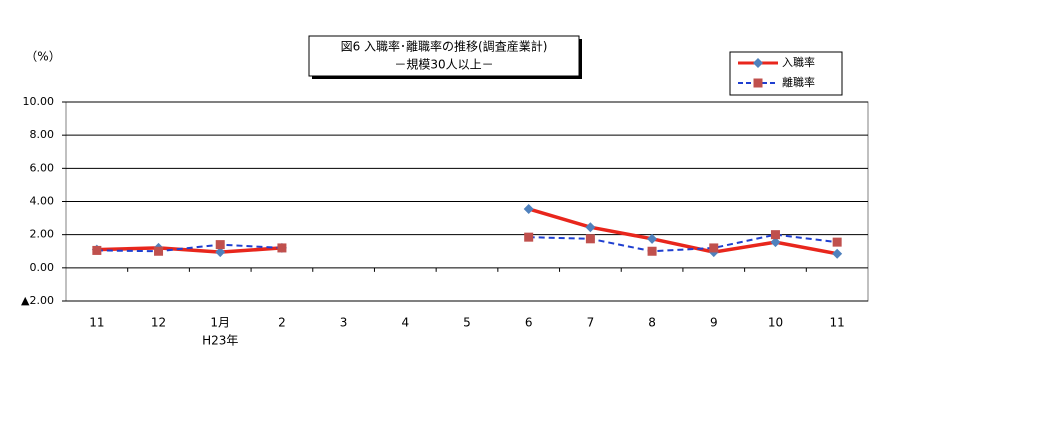  What do you see at coordinates (42, 134) in the screenshot?
I see `y-tick-label: 8.00` at bounding box center [42, 134].